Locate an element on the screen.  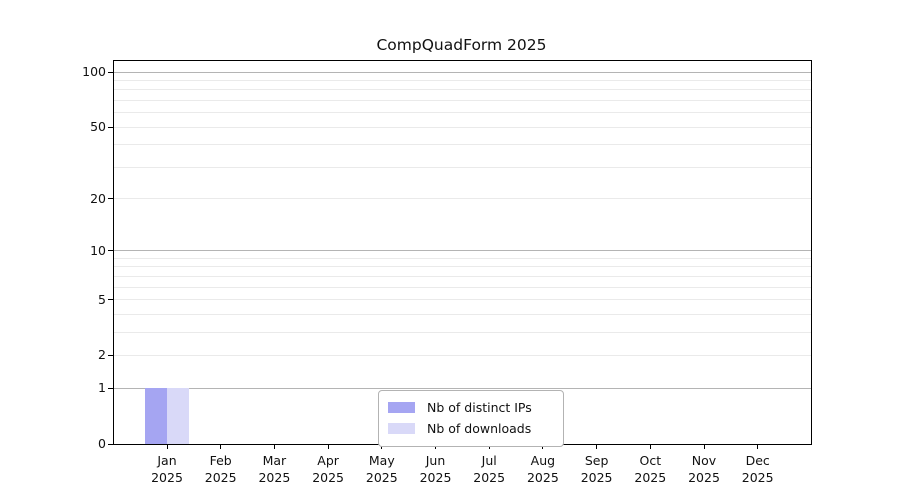
y-axis-tick-label: 5 is located at coordinates (102, 299).